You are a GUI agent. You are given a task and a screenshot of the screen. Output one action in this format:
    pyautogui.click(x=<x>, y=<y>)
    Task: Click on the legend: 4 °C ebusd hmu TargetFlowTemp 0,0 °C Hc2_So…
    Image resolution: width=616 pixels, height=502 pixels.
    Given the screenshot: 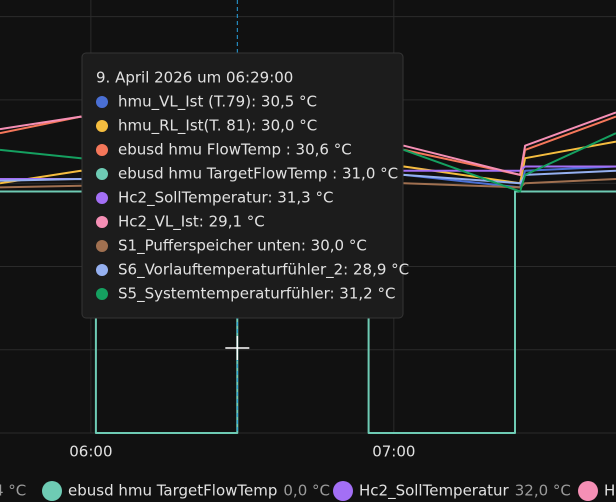 What is the action you would take?
    pyautogui.click(x=308, y=491)
    